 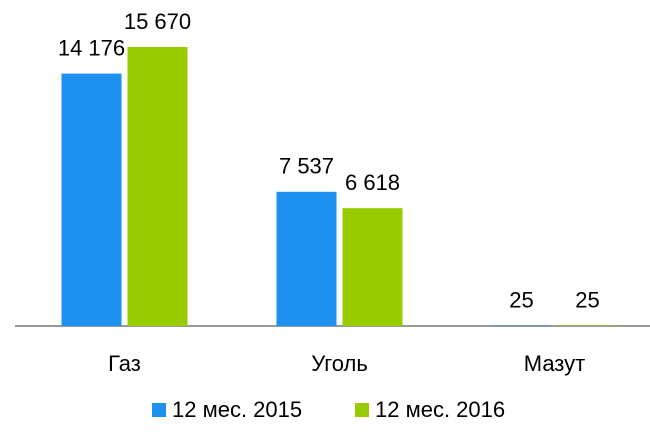 I want to click on x-tick-label: Уголь, so click(x=339, y=363).